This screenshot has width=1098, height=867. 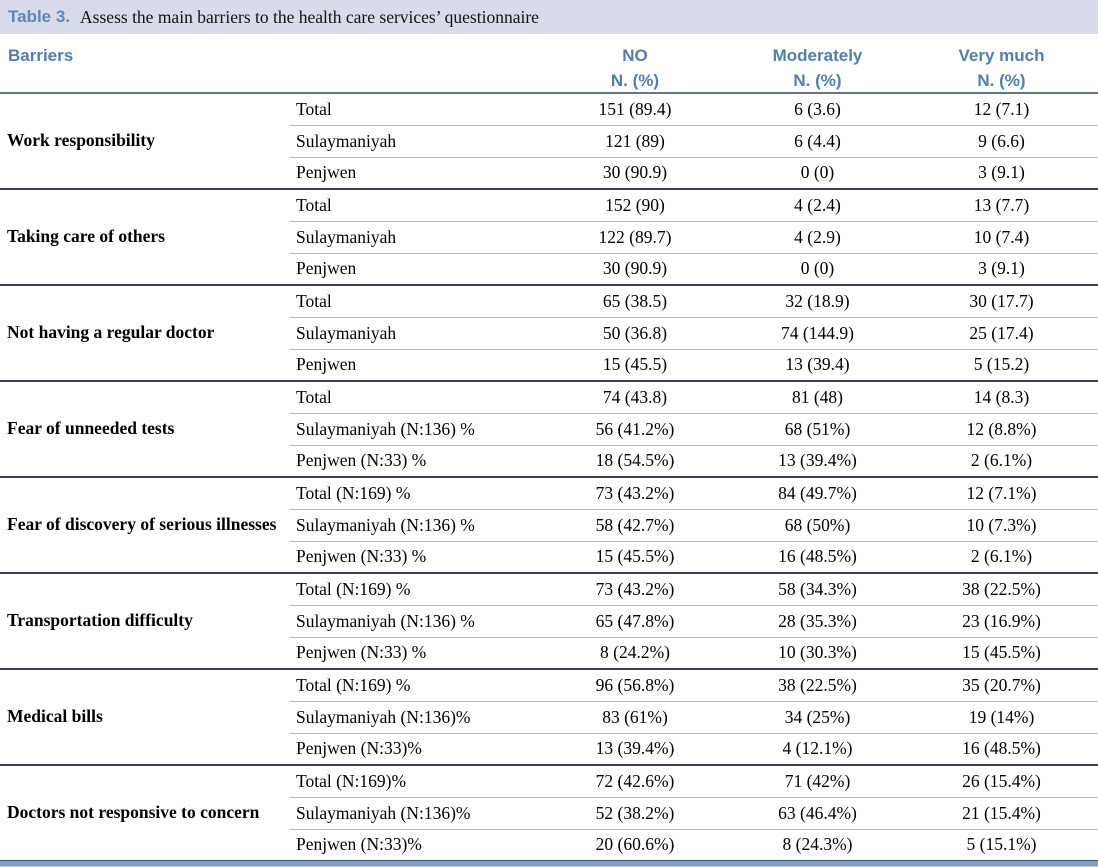 What do you see at coordinates (817, 332) in the screenshot?
I see `cell-moderately: 74 (144.9)` at bounding box center [817, 332].